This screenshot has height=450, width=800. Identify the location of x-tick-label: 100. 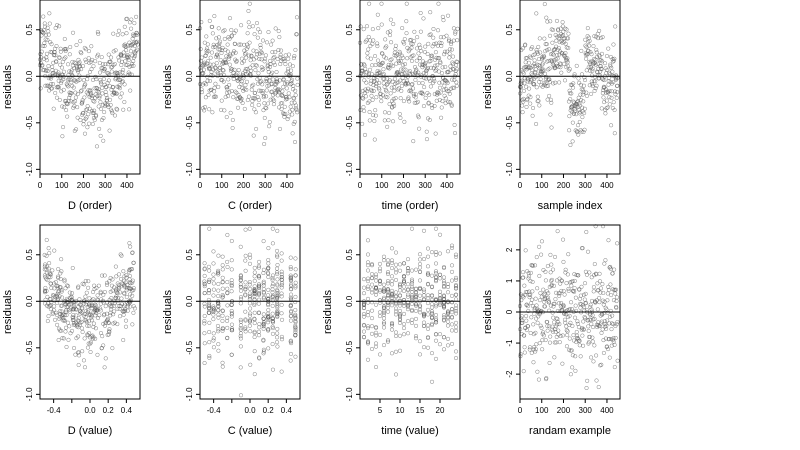
(222, 185).